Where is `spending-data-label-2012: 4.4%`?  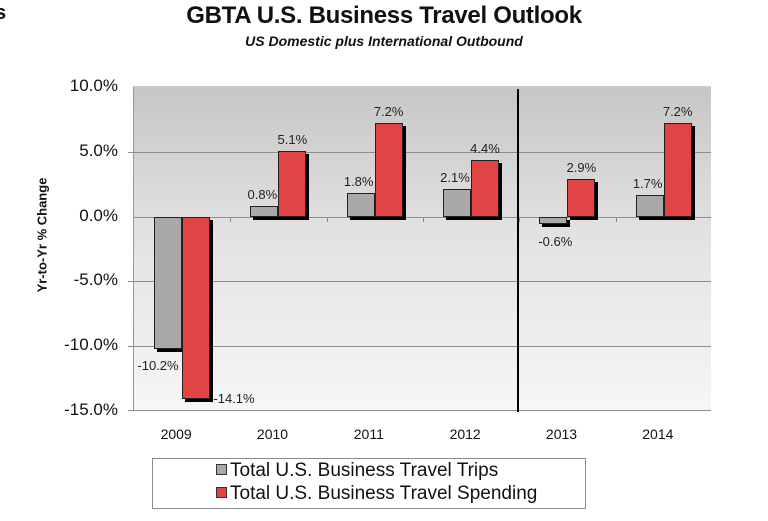
spending-data-label-2012: 4.4% is located at coordinates (485, 148).